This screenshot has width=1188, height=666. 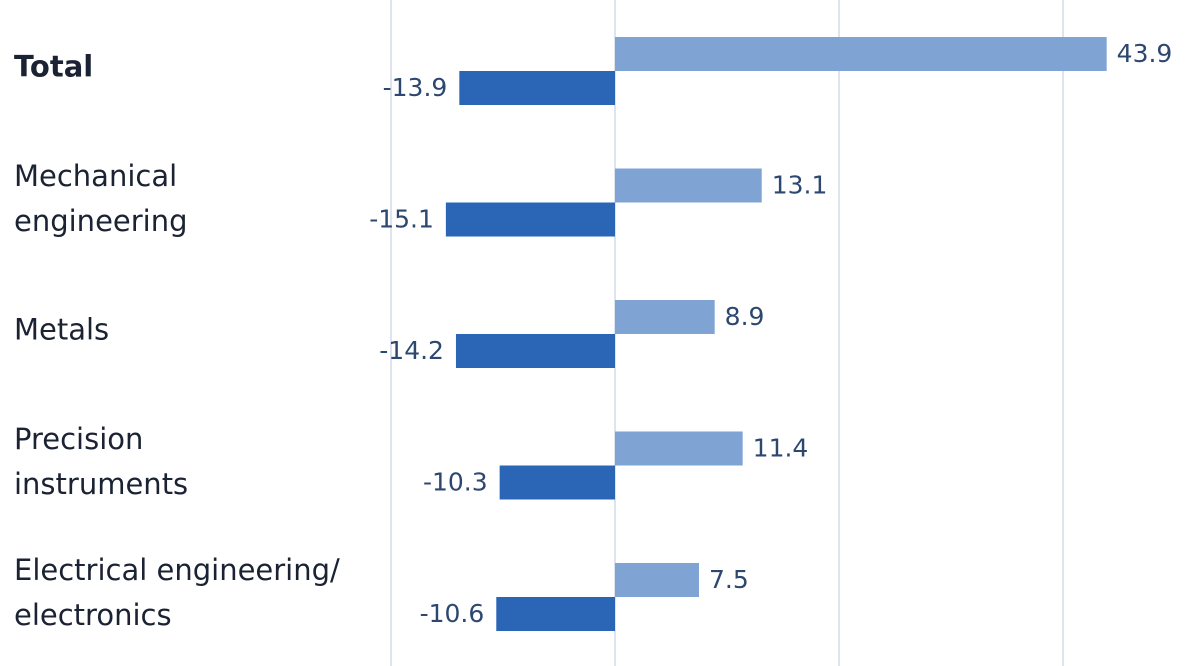 What do you see at coordinates (62, 329) in the screenshot?
I see `category-label: Metals` at bounding box center [62, 329].